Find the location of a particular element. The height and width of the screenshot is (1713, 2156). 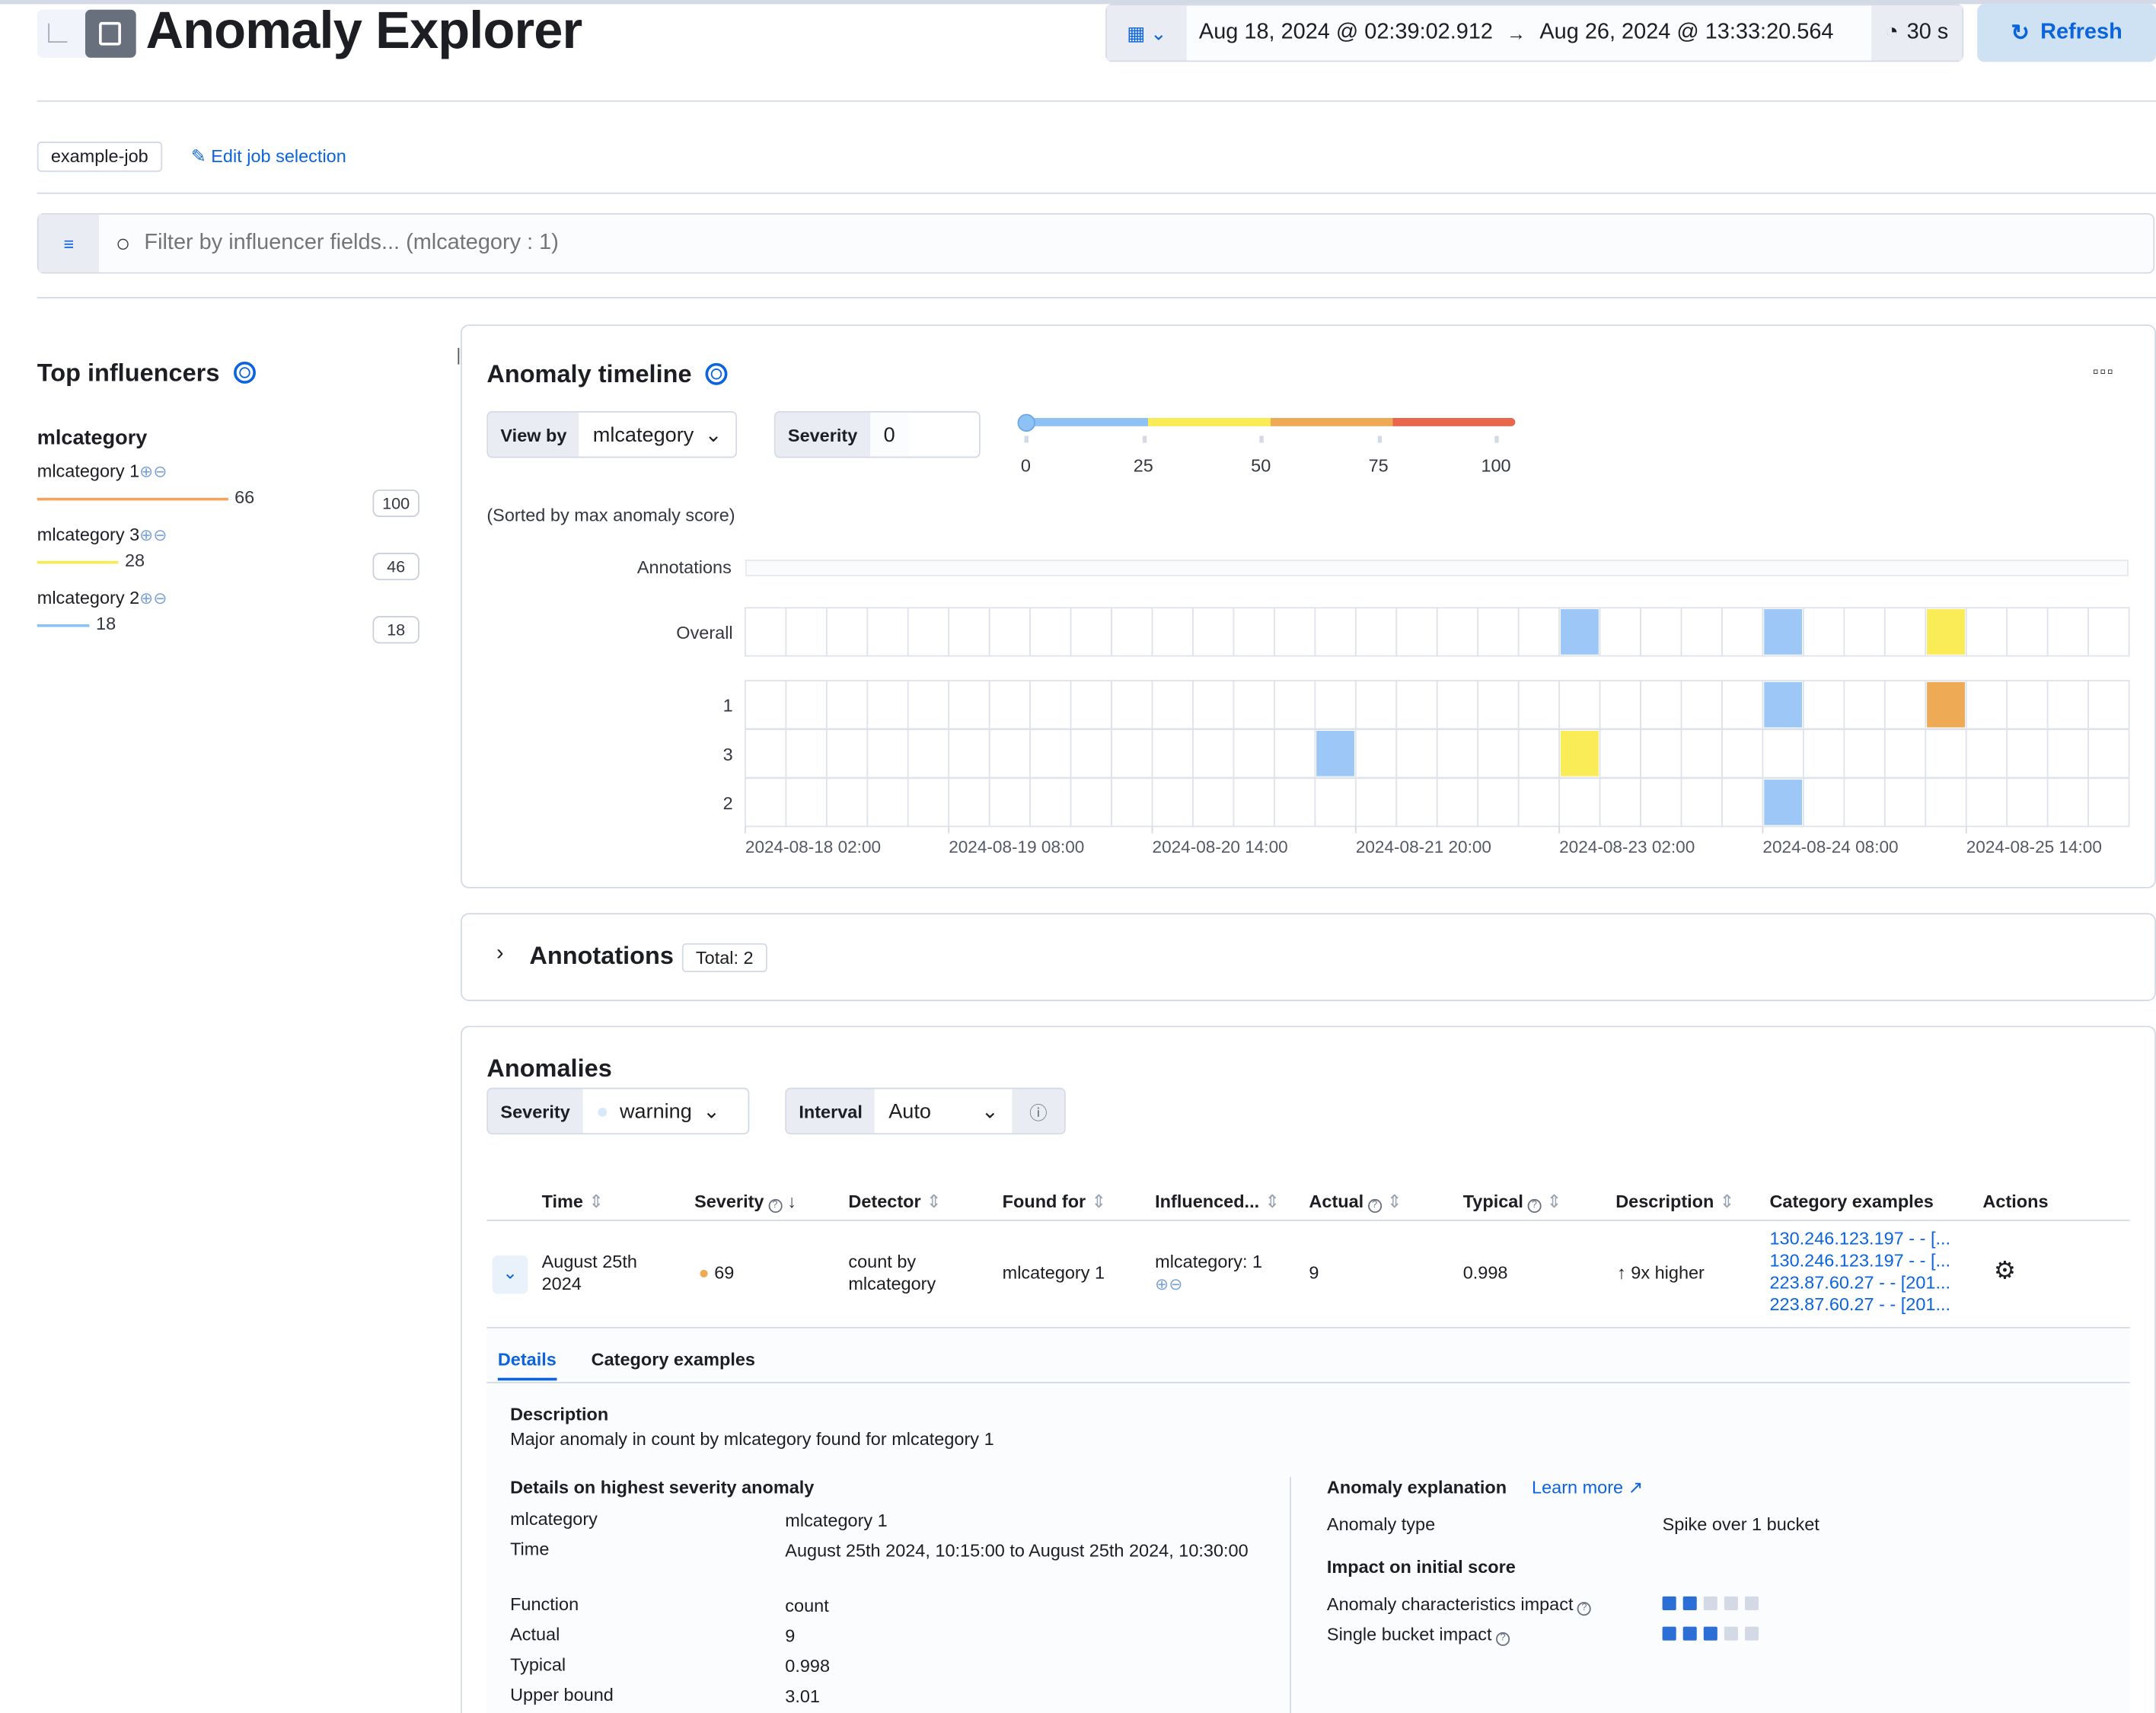

tab-details: Details is located at coordinates (527, 1365).